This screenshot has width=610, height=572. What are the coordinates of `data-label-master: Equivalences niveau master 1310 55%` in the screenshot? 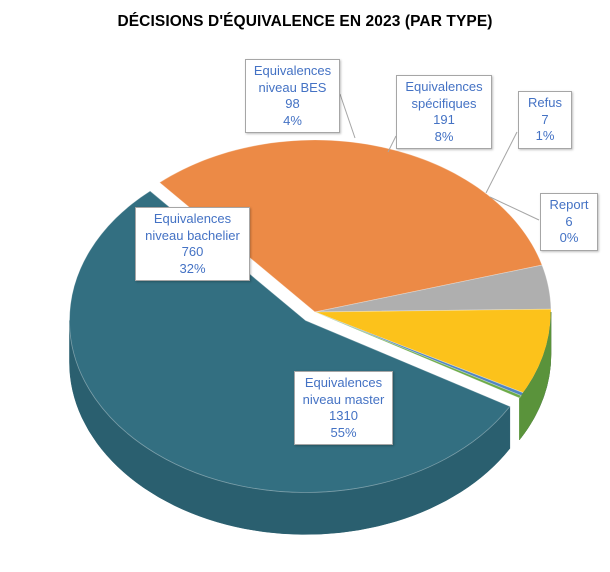 It's located at (343, 408).